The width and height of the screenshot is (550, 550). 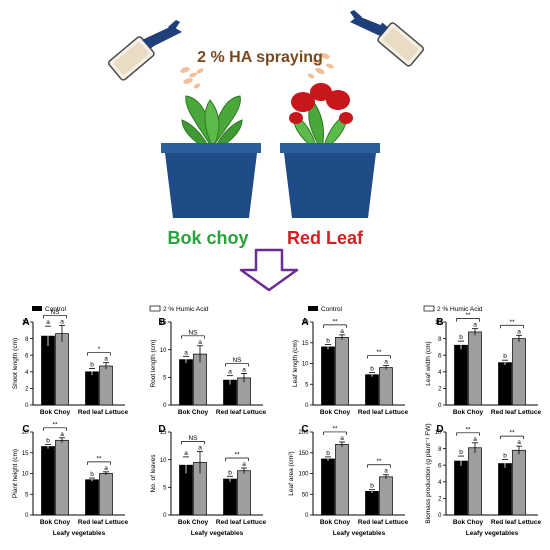 What do you see at coordinates (27, 516) in the screenshot?
I see `y-tick-label: 0` at bounding box center [27, 516].